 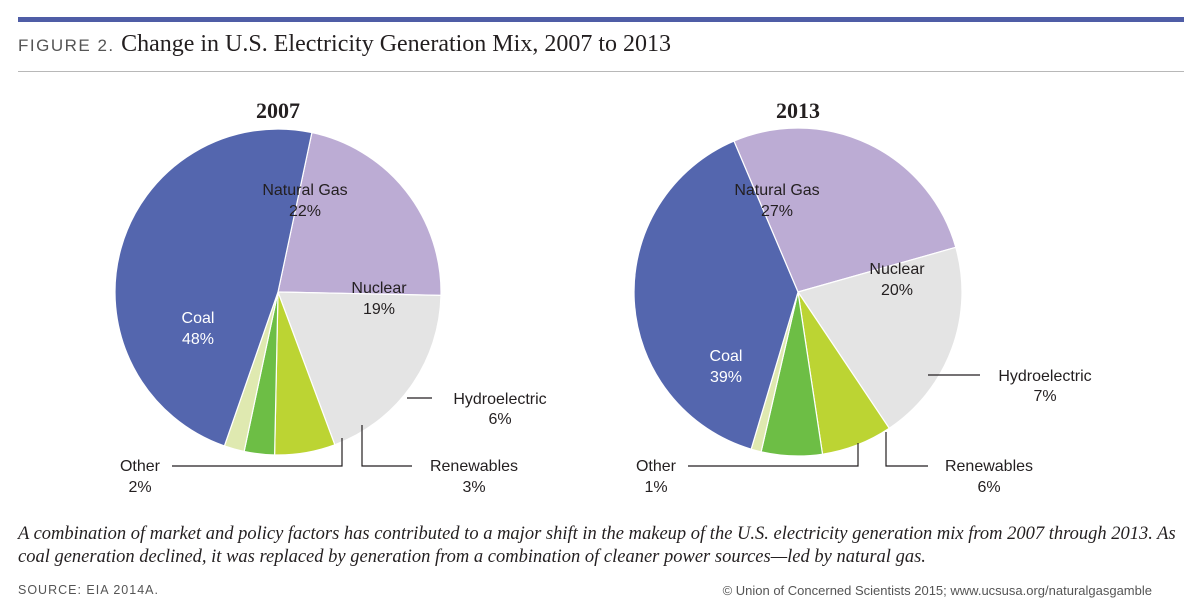 I want to click on pie-title: 2007, so click(x=278, y=110).